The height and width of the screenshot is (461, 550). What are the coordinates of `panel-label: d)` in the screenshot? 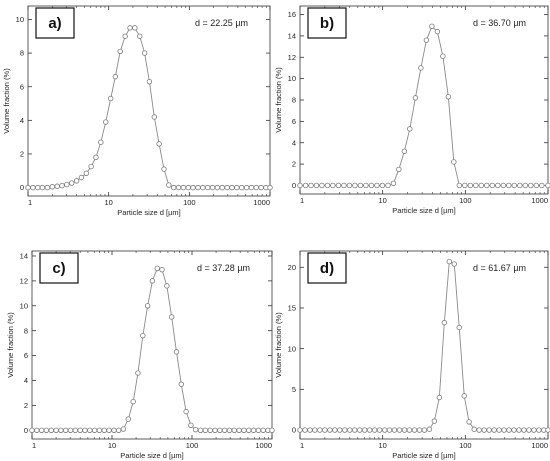 It's located at (327, 268).